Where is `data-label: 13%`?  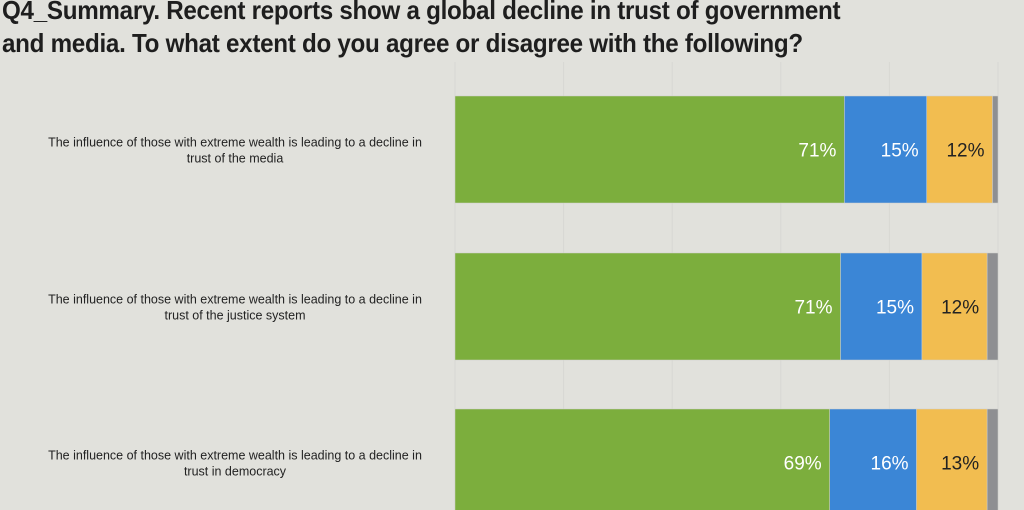
data-label: 13% is located at coordinates (960, 464).